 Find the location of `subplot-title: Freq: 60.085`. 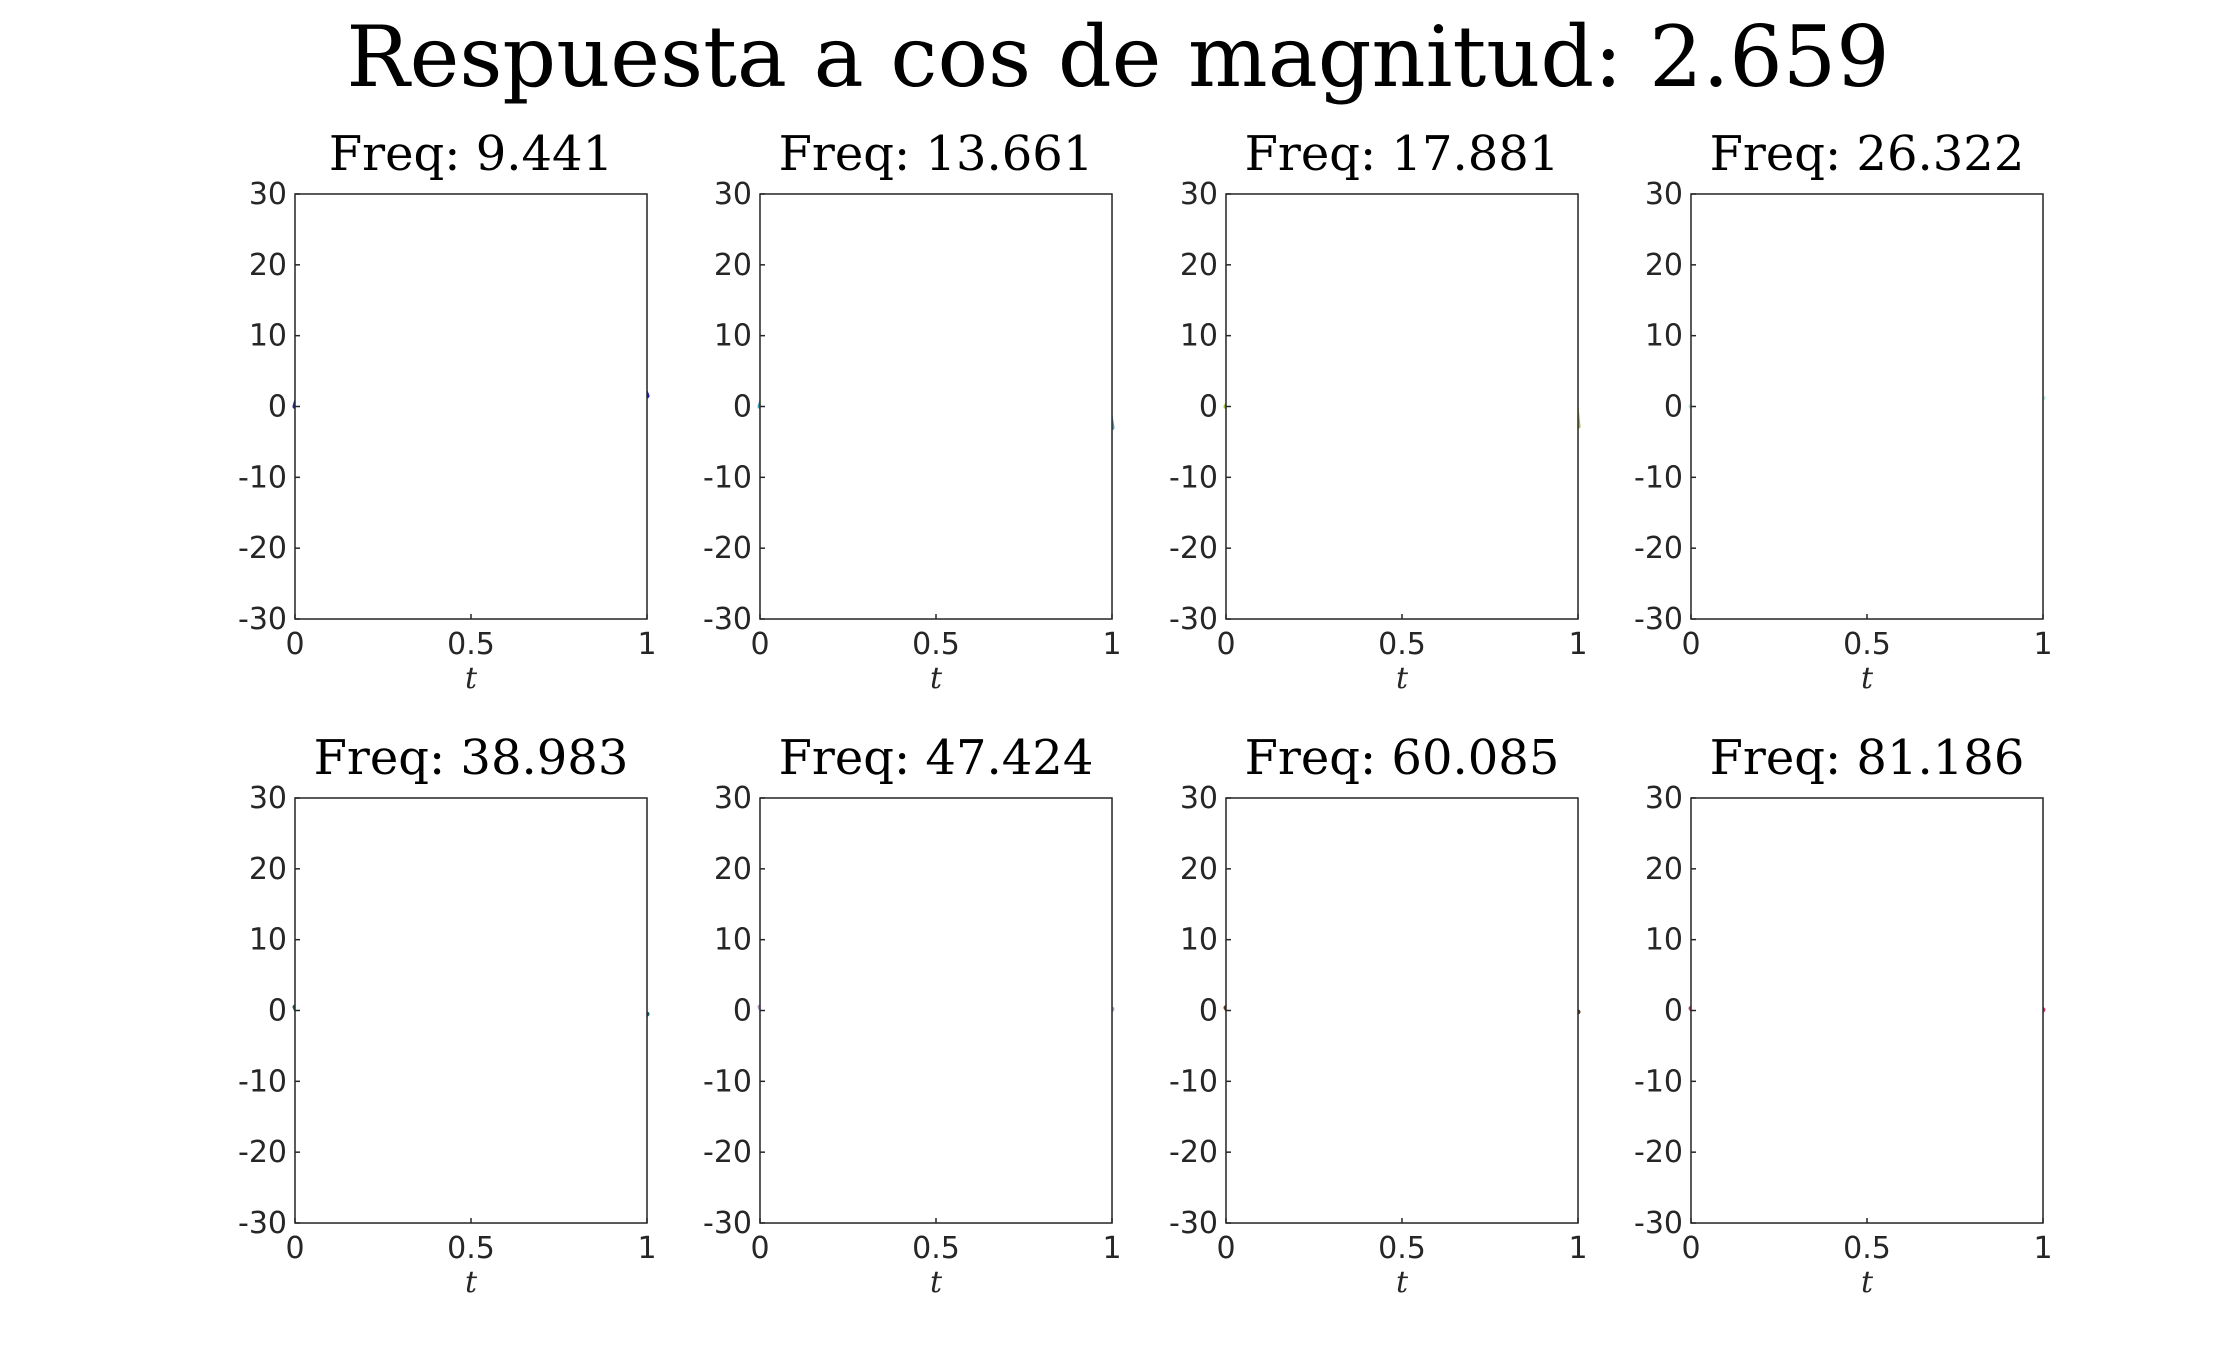

subplot-title: Freq: 60.085 is located at coordinates (1402, 758).